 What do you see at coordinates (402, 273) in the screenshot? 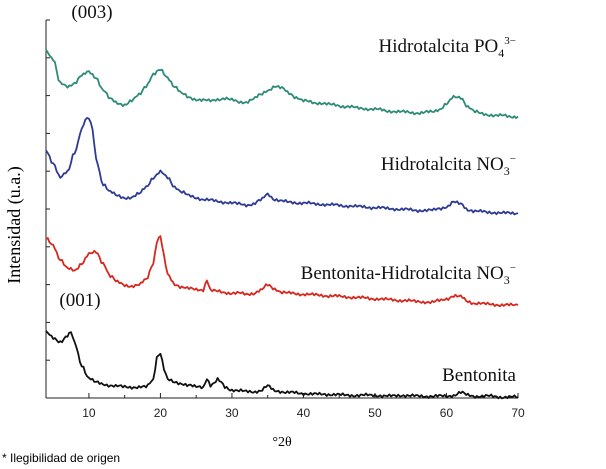
I see `series-label-text: Bentonita-Hidrotalcita NO` at bounding box center [402, 273].